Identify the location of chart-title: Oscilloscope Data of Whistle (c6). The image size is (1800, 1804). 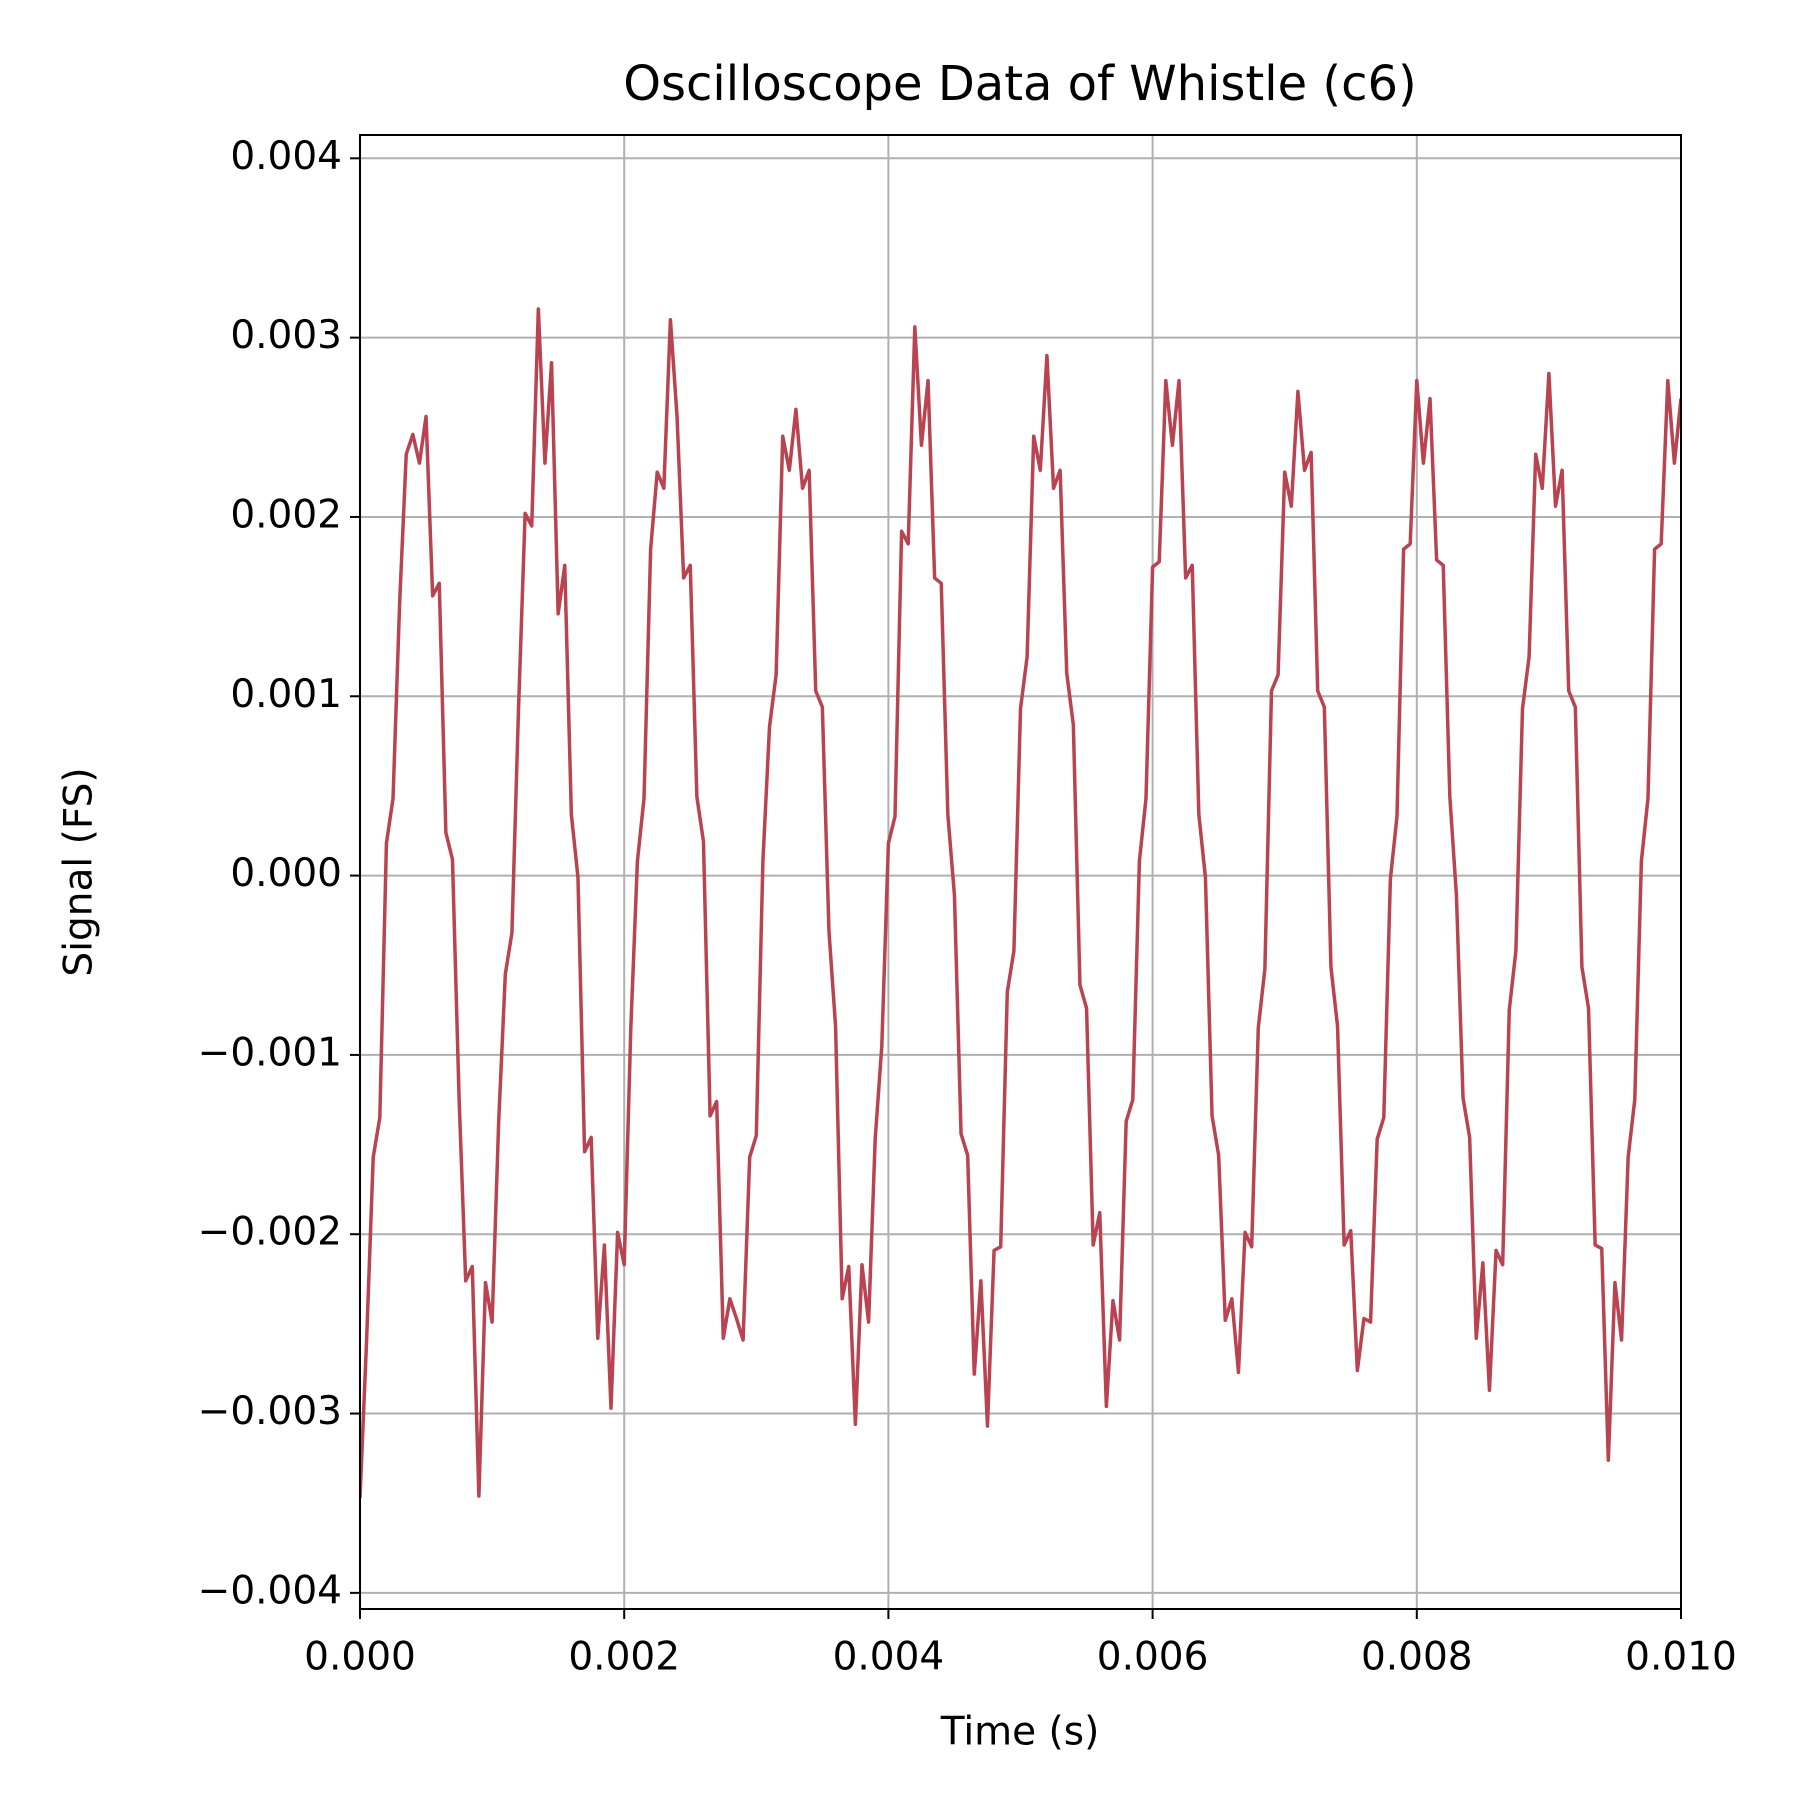
(1020, 84).